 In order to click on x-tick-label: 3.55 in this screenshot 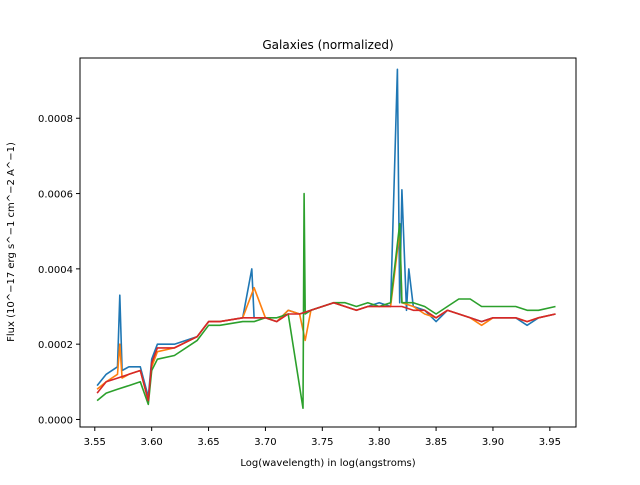, I will do `click(95, 442)`.